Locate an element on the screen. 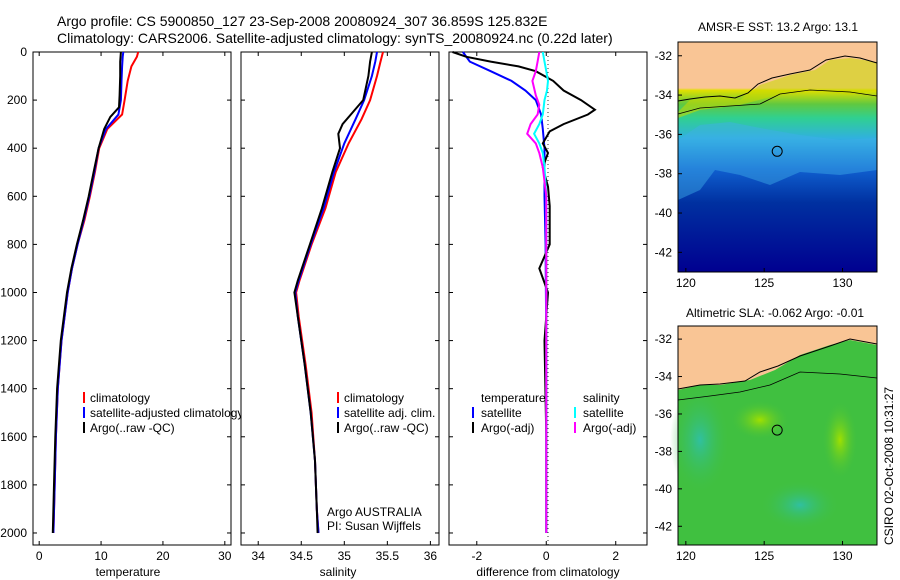 This screenshot has width=900, height=580. sla_map-xtick-label: 120 is located at coordinates (686, 556).